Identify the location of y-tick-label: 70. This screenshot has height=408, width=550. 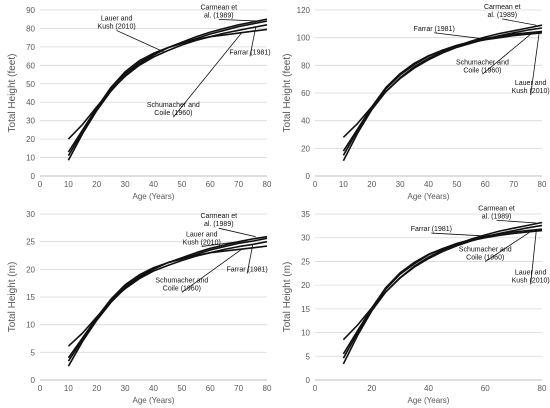
(30, 47).